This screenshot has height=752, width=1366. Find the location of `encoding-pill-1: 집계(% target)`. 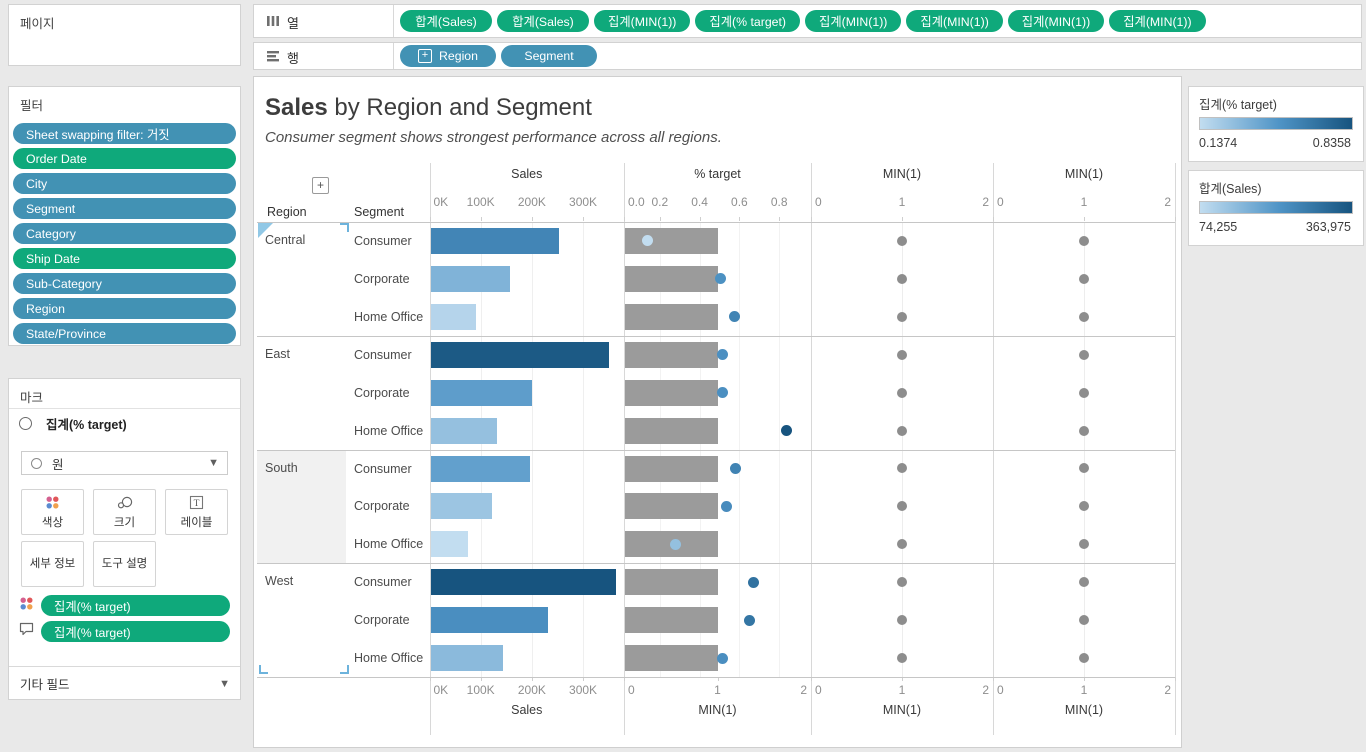

encoding-pill-1: 집계(% target) is located at coordinates (135, 631).